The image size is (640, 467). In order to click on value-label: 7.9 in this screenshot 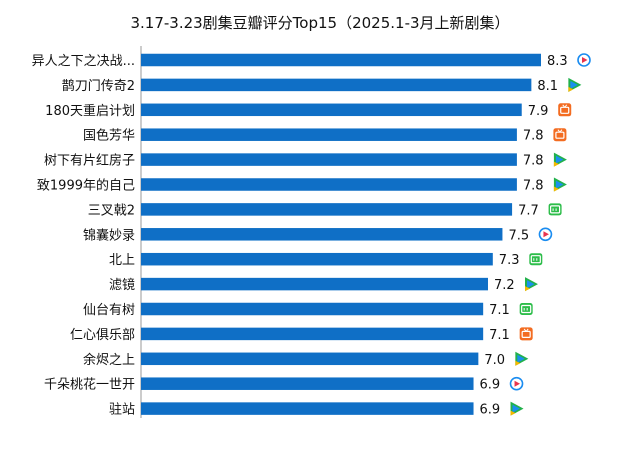, I will do `click(538, 111)`.